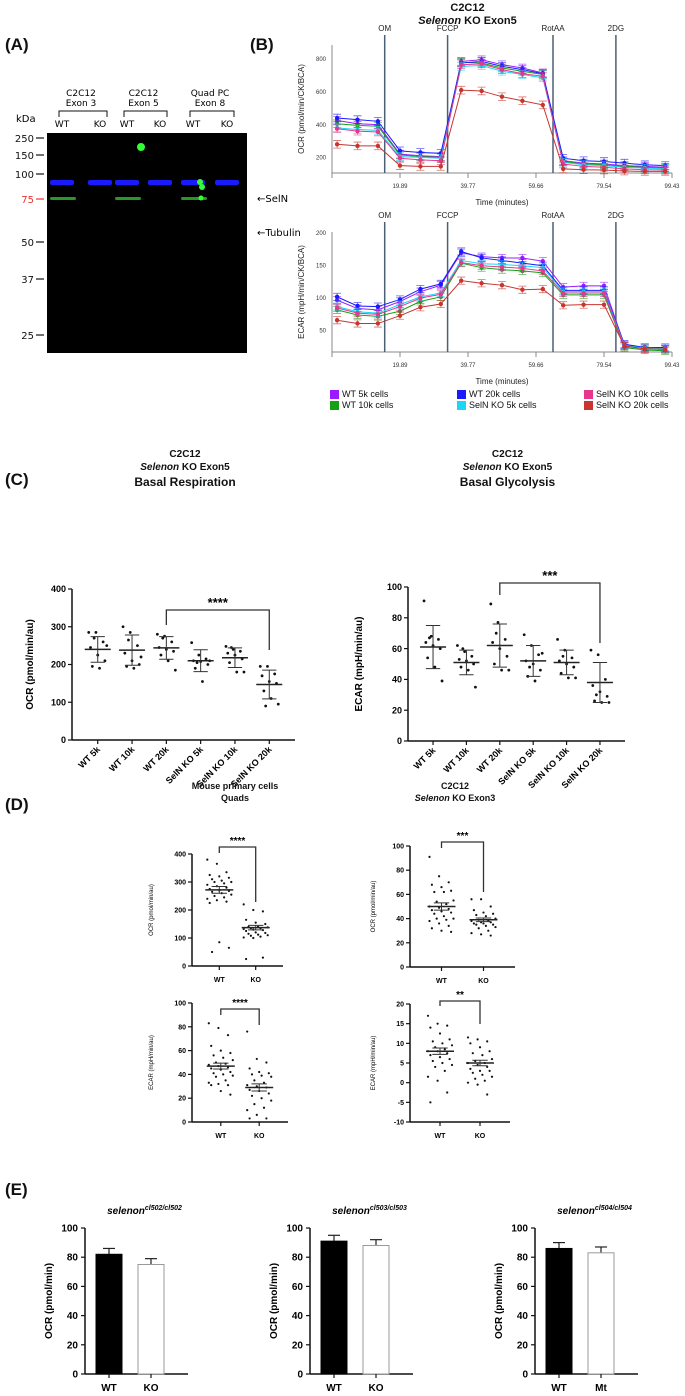 This screenshot has height=1396, width=685. Describe the element at coordinates (27, 280) in the screenshot. I see `marker-label: 37` at that location.